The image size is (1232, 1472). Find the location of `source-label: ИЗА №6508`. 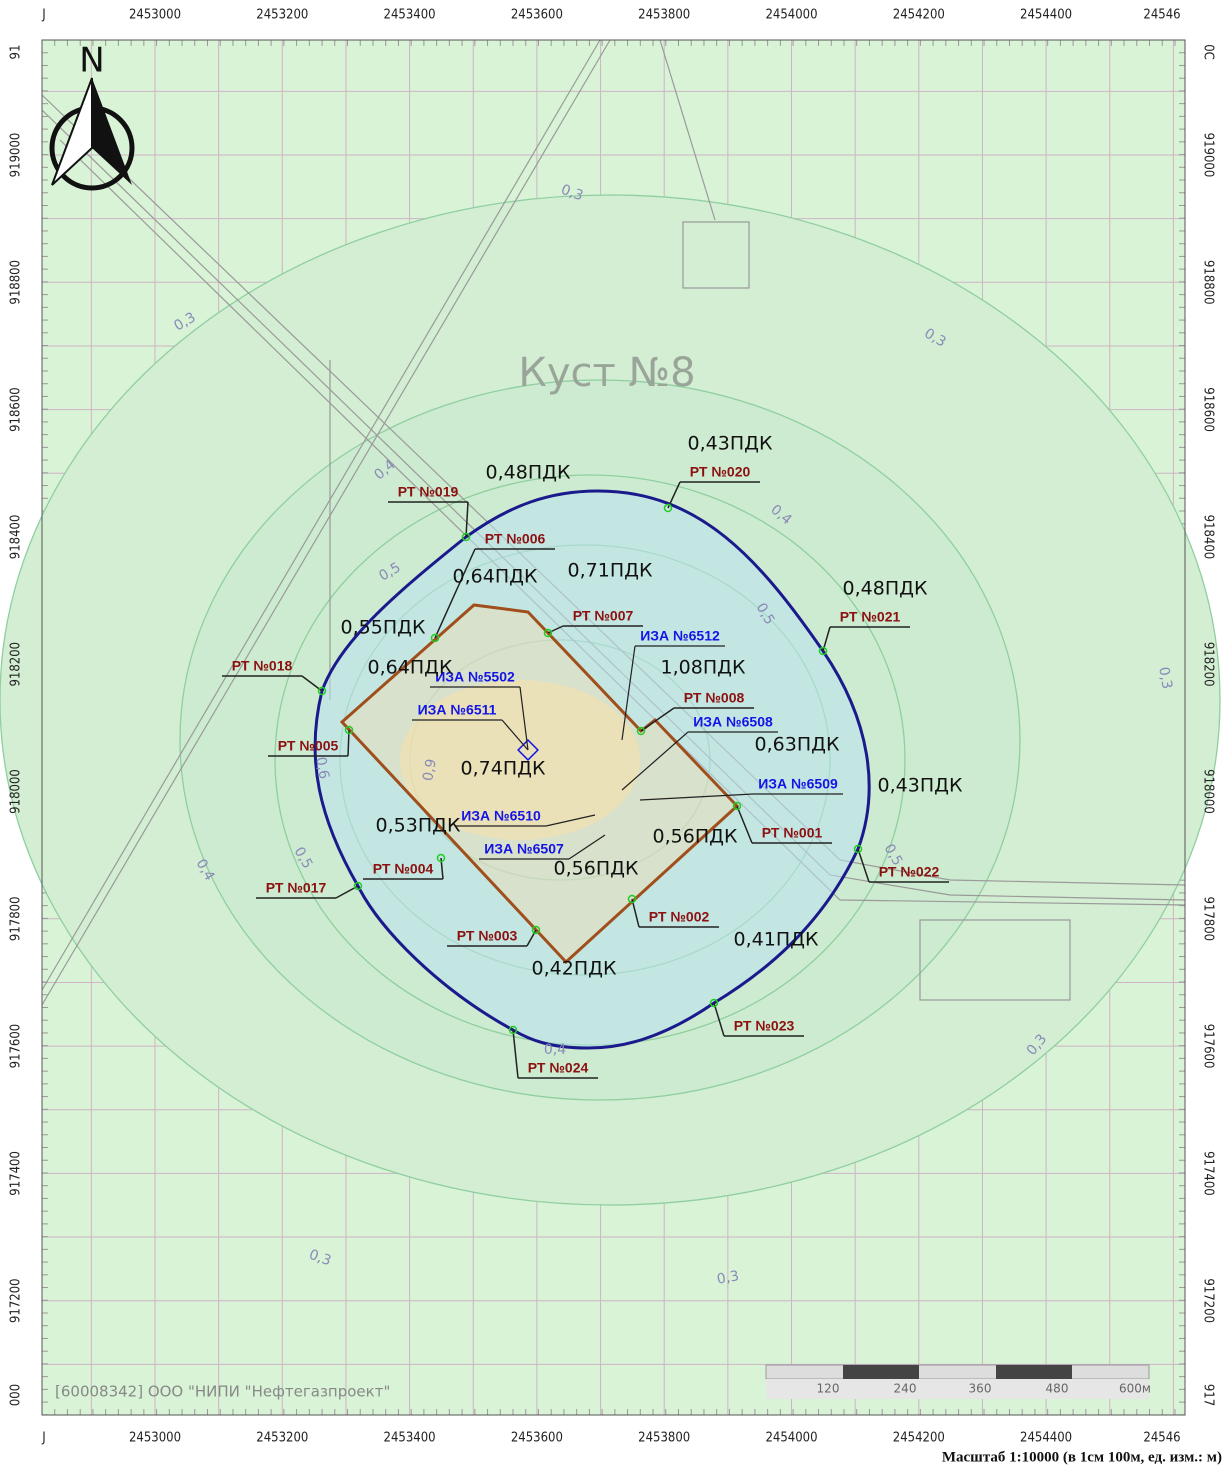

source-label: ИЗА №6508 is located at coordinates (733, 722).